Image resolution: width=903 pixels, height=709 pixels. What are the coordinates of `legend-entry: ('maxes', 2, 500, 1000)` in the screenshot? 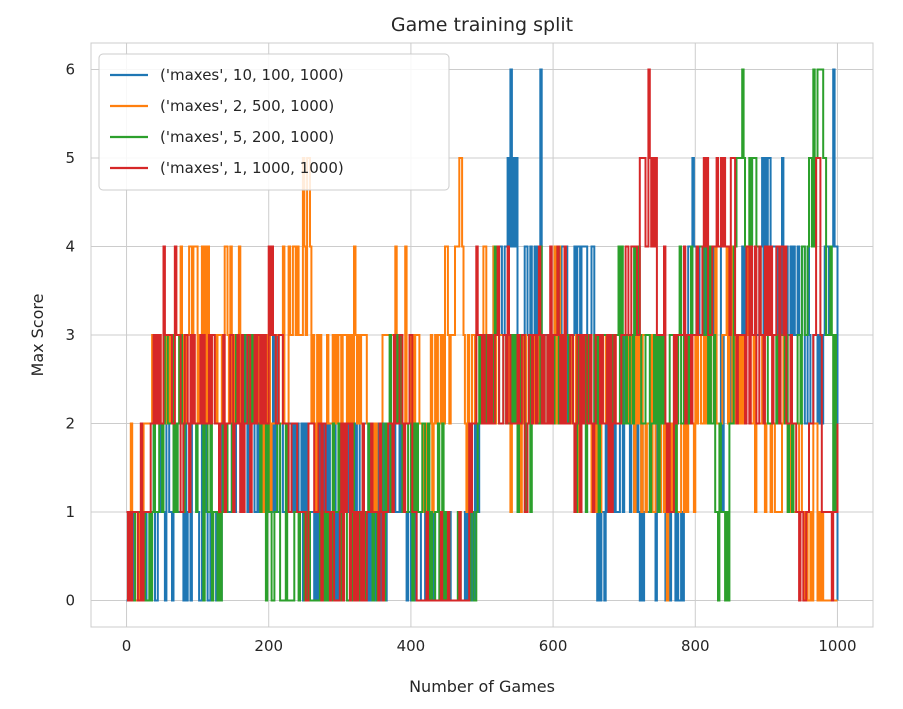 It's located at (247, 106).